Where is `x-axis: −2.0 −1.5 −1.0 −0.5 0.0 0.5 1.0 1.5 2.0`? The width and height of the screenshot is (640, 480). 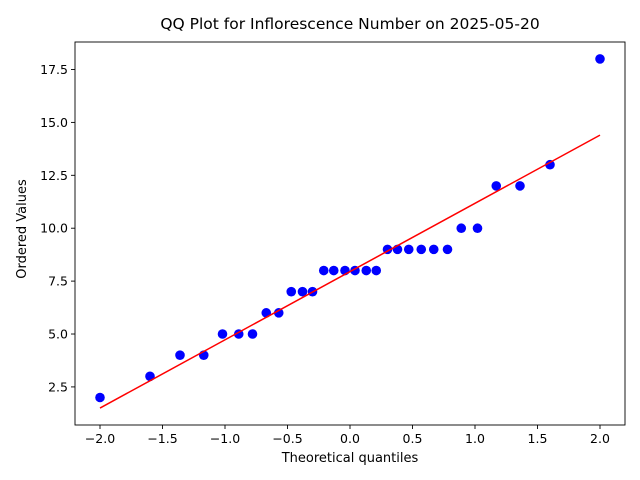 x-axis: −2.0 −1.5 −1.0 −0.5 0.0 0.5 1.0 1.5 2.0 is located at coordinates (347, 435).